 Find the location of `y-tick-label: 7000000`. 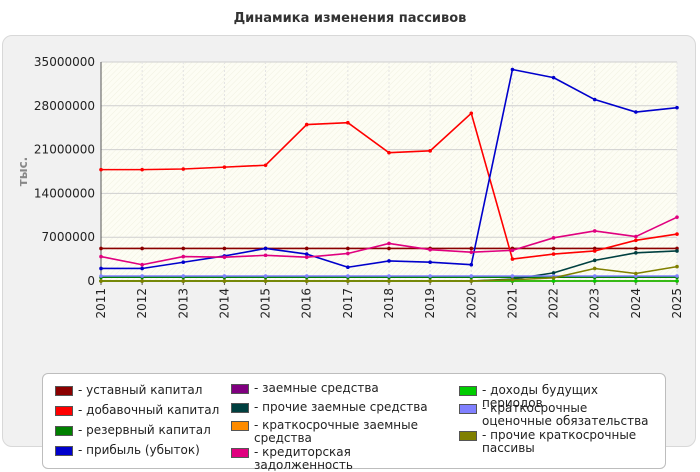

y-tick-label: 7000000 is located at coordinates (68, 237).